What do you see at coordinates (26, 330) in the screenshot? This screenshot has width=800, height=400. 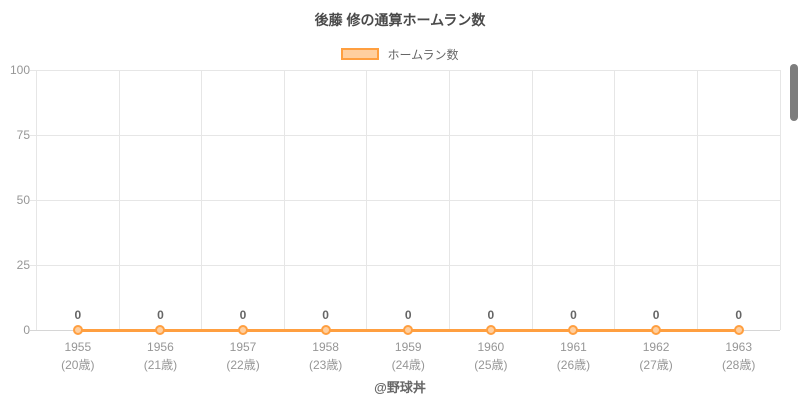 I see `y-axis-tick-label: 0` at bounding box center [26, 330].